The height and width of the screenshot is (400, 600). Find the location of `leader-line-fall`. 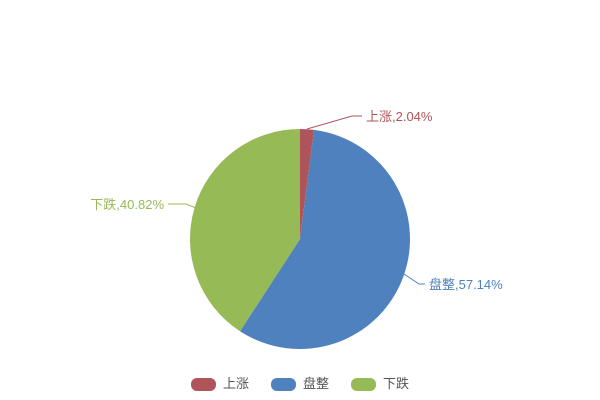

leader-line-fall is located at coordinates (182, 206).